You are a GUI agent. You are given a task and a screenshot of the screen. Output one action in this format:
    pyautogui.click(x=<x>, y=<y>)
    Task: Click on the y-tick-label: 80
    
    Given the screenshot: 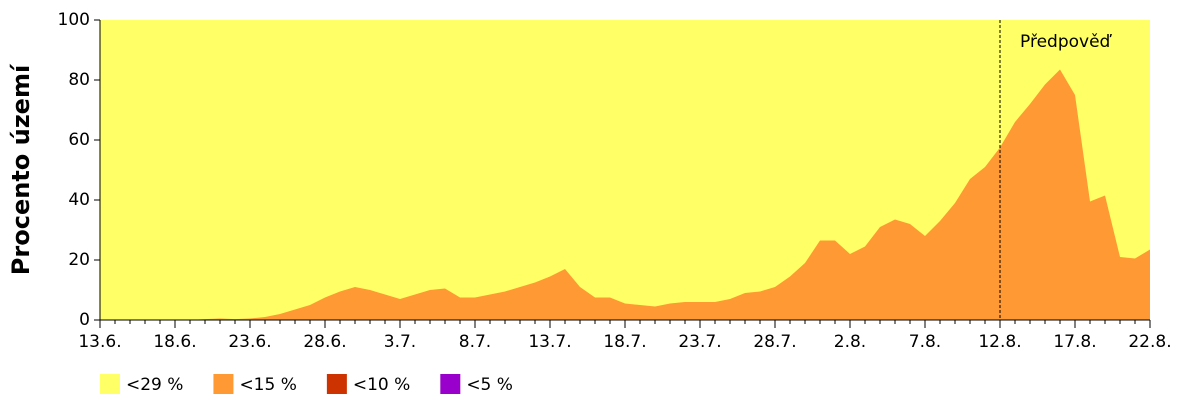 What is the action you would take?
    pyautogui.click(x=79, y=80)
    